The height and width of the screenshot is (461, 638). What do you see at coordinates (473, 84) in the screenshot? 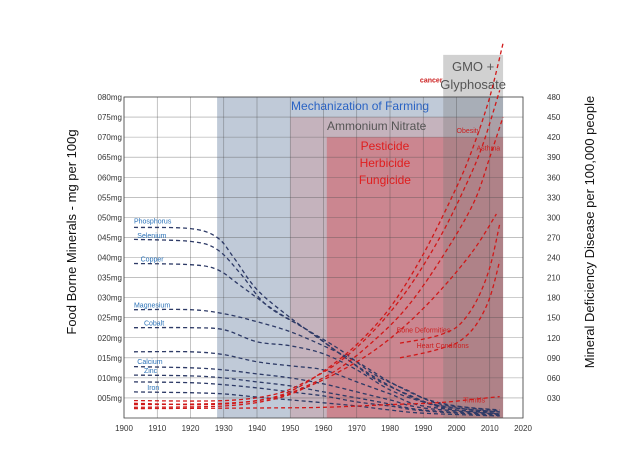
I see `era-label-gmo-glyphosate-line2: Glyphosate` at bounding box center [473, 84].